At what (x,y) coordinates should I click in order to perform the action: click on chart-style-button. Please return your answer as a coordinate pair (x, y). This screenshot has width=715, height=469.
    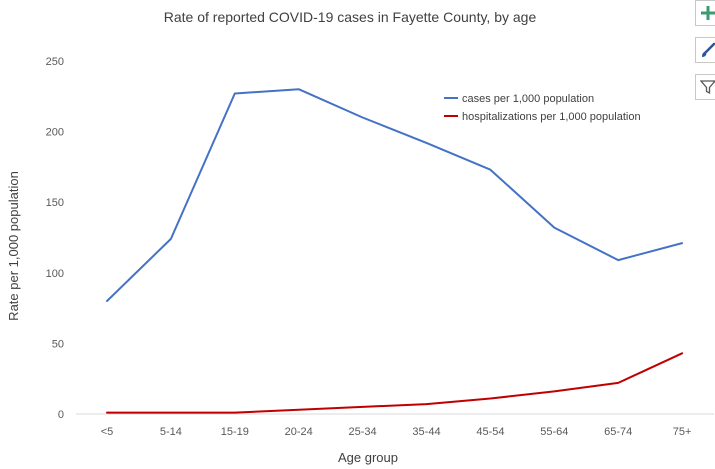
    Looking at the image, I should click on (705, 50).